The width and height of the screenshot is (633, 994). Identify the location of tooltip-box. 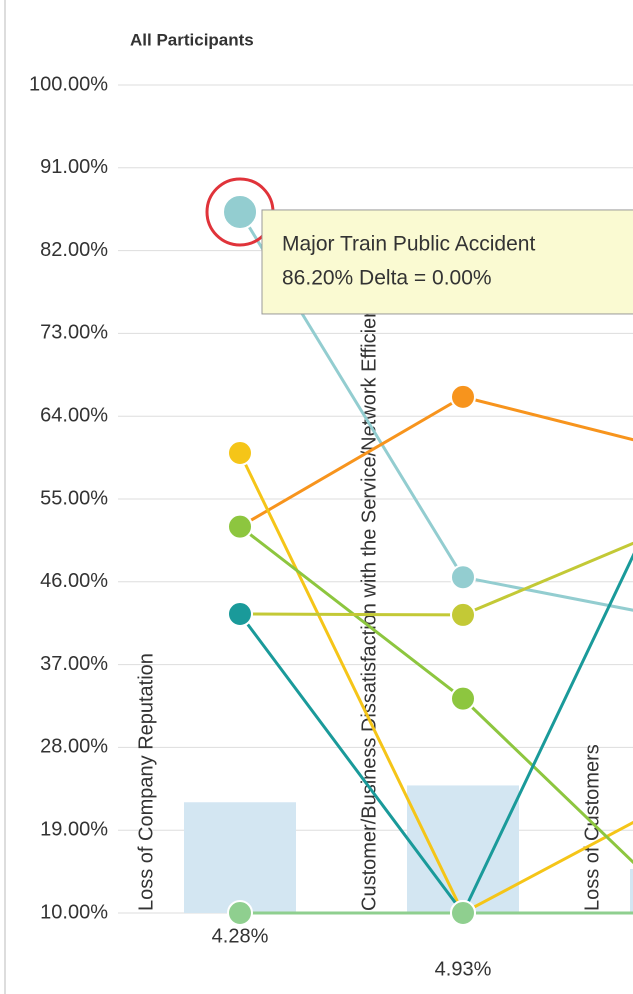
(447, 262).